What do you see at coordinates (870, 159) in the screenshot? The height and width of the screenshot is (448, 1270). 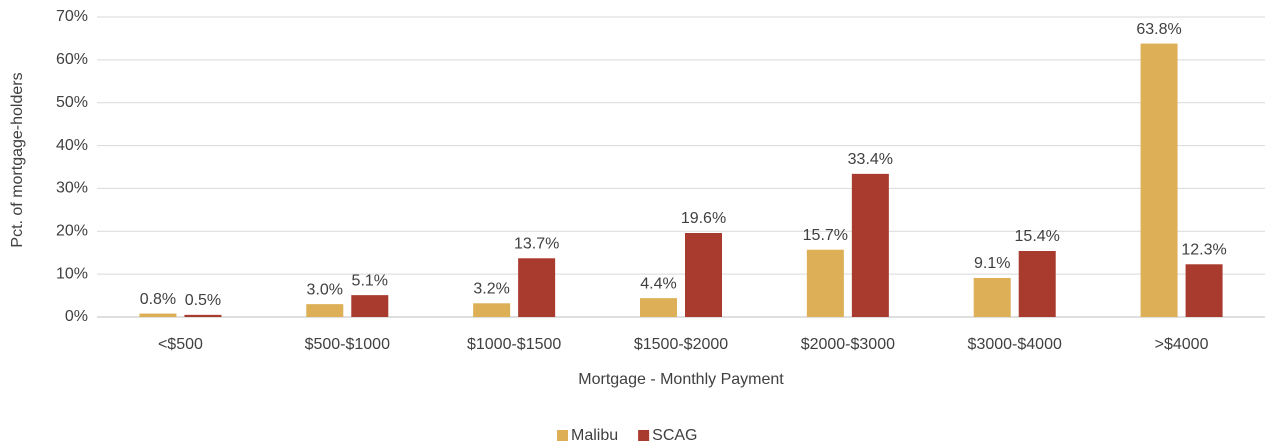 I see `data-label: 33.4%` at bounding box center [870, 159].